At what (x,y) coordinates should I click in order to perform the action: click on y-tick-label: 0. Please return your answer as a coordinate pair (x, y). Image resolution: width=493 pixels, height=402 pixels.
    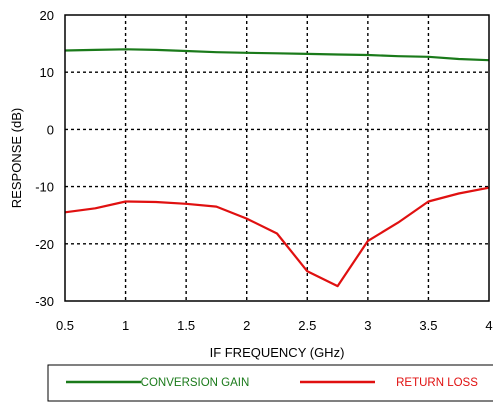
    Looking at the image, I should click on (50, 129).